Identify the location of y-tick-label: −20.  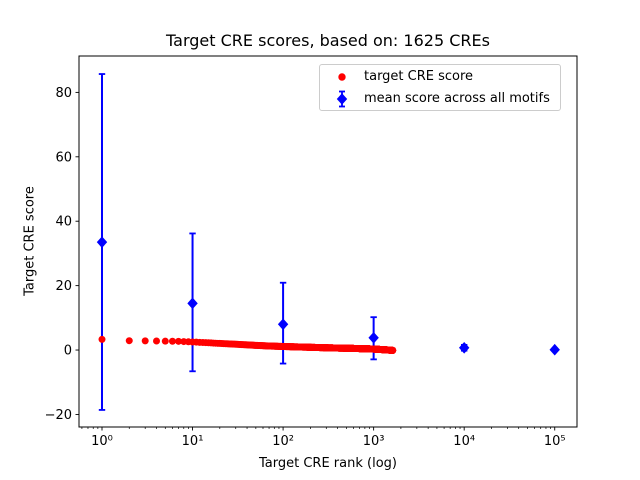
(58, 415).